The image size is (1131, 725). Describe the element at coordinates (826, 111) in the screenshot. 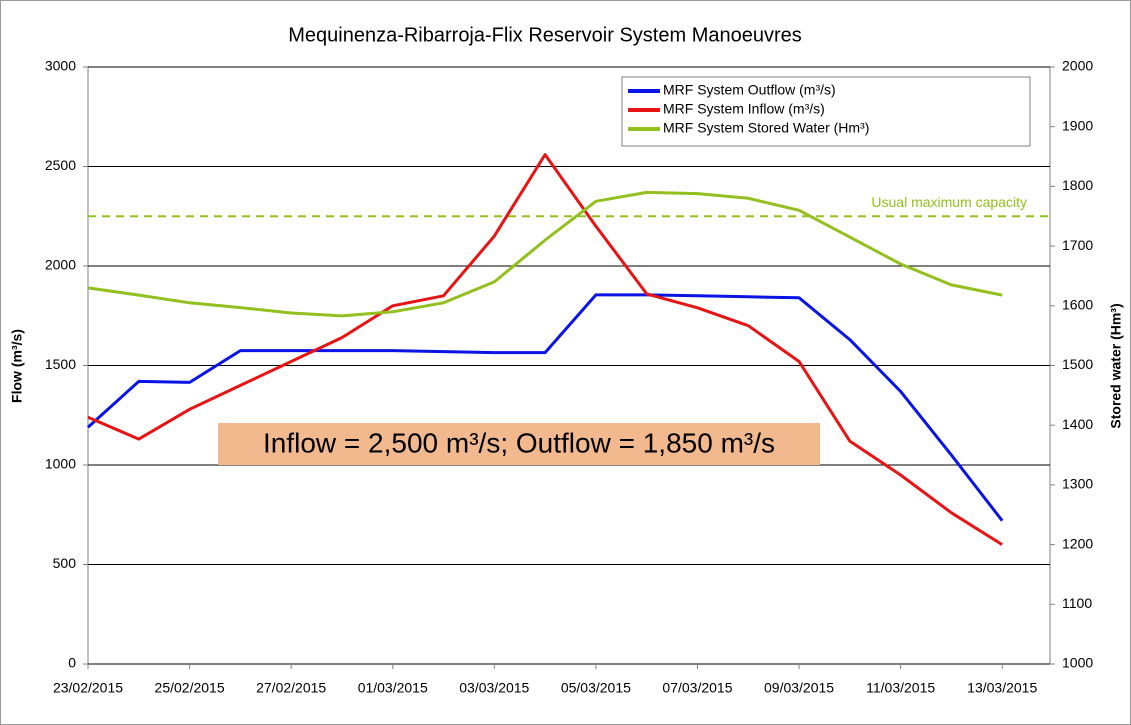

I see `legend-box` at that location.